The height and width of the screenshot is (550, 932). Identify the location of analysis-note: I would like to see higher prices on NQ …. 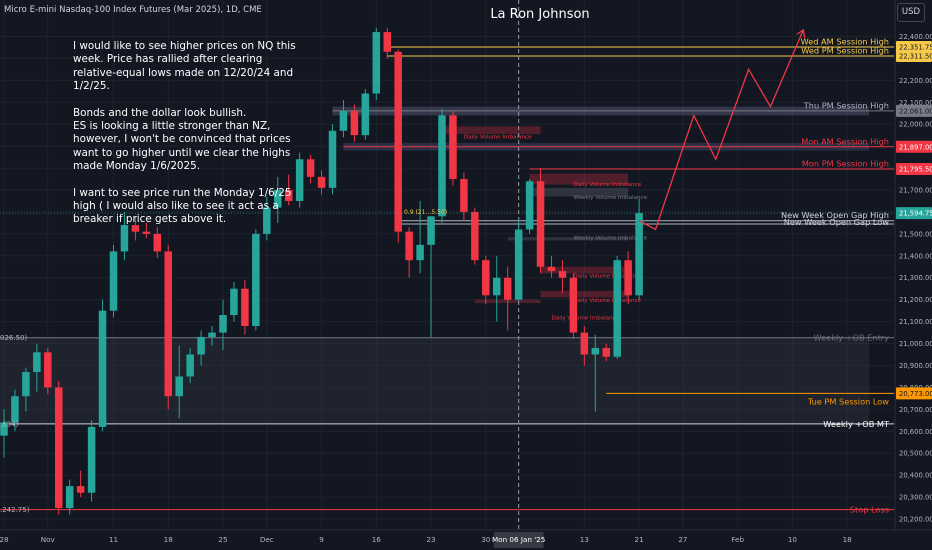
(188, 133).